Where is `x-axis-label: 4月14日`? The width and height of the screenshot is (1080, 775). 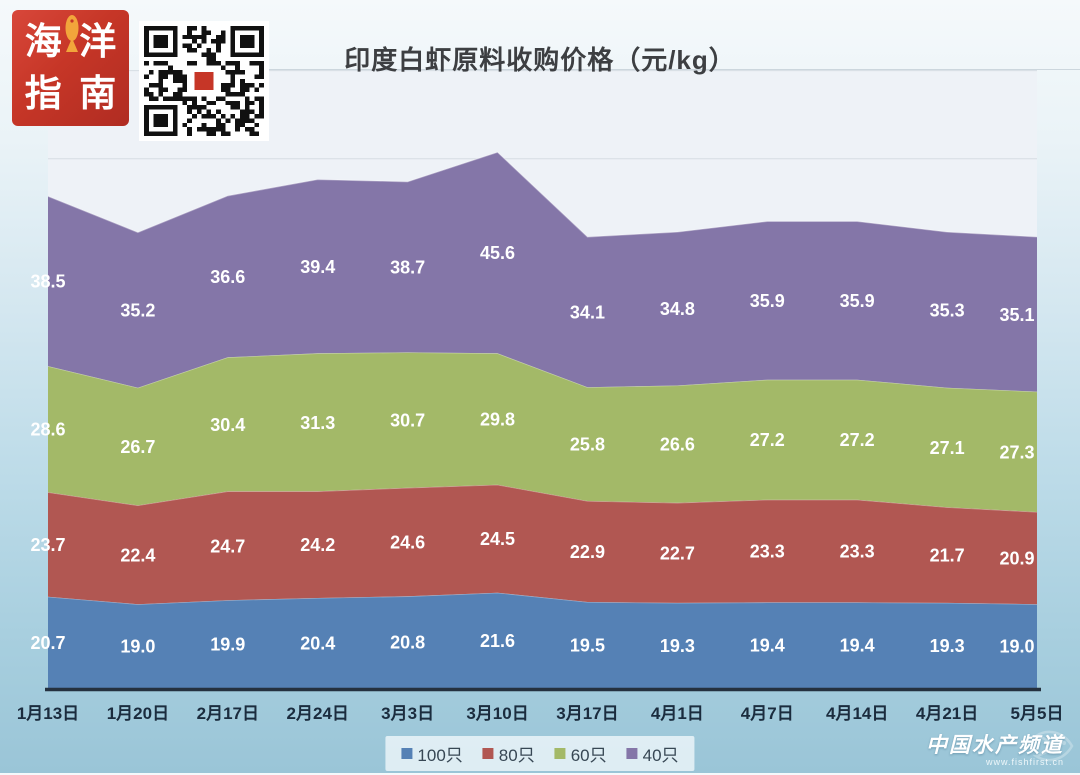
x-axis-label: 4月14日 is located at coordinates (857, 713).